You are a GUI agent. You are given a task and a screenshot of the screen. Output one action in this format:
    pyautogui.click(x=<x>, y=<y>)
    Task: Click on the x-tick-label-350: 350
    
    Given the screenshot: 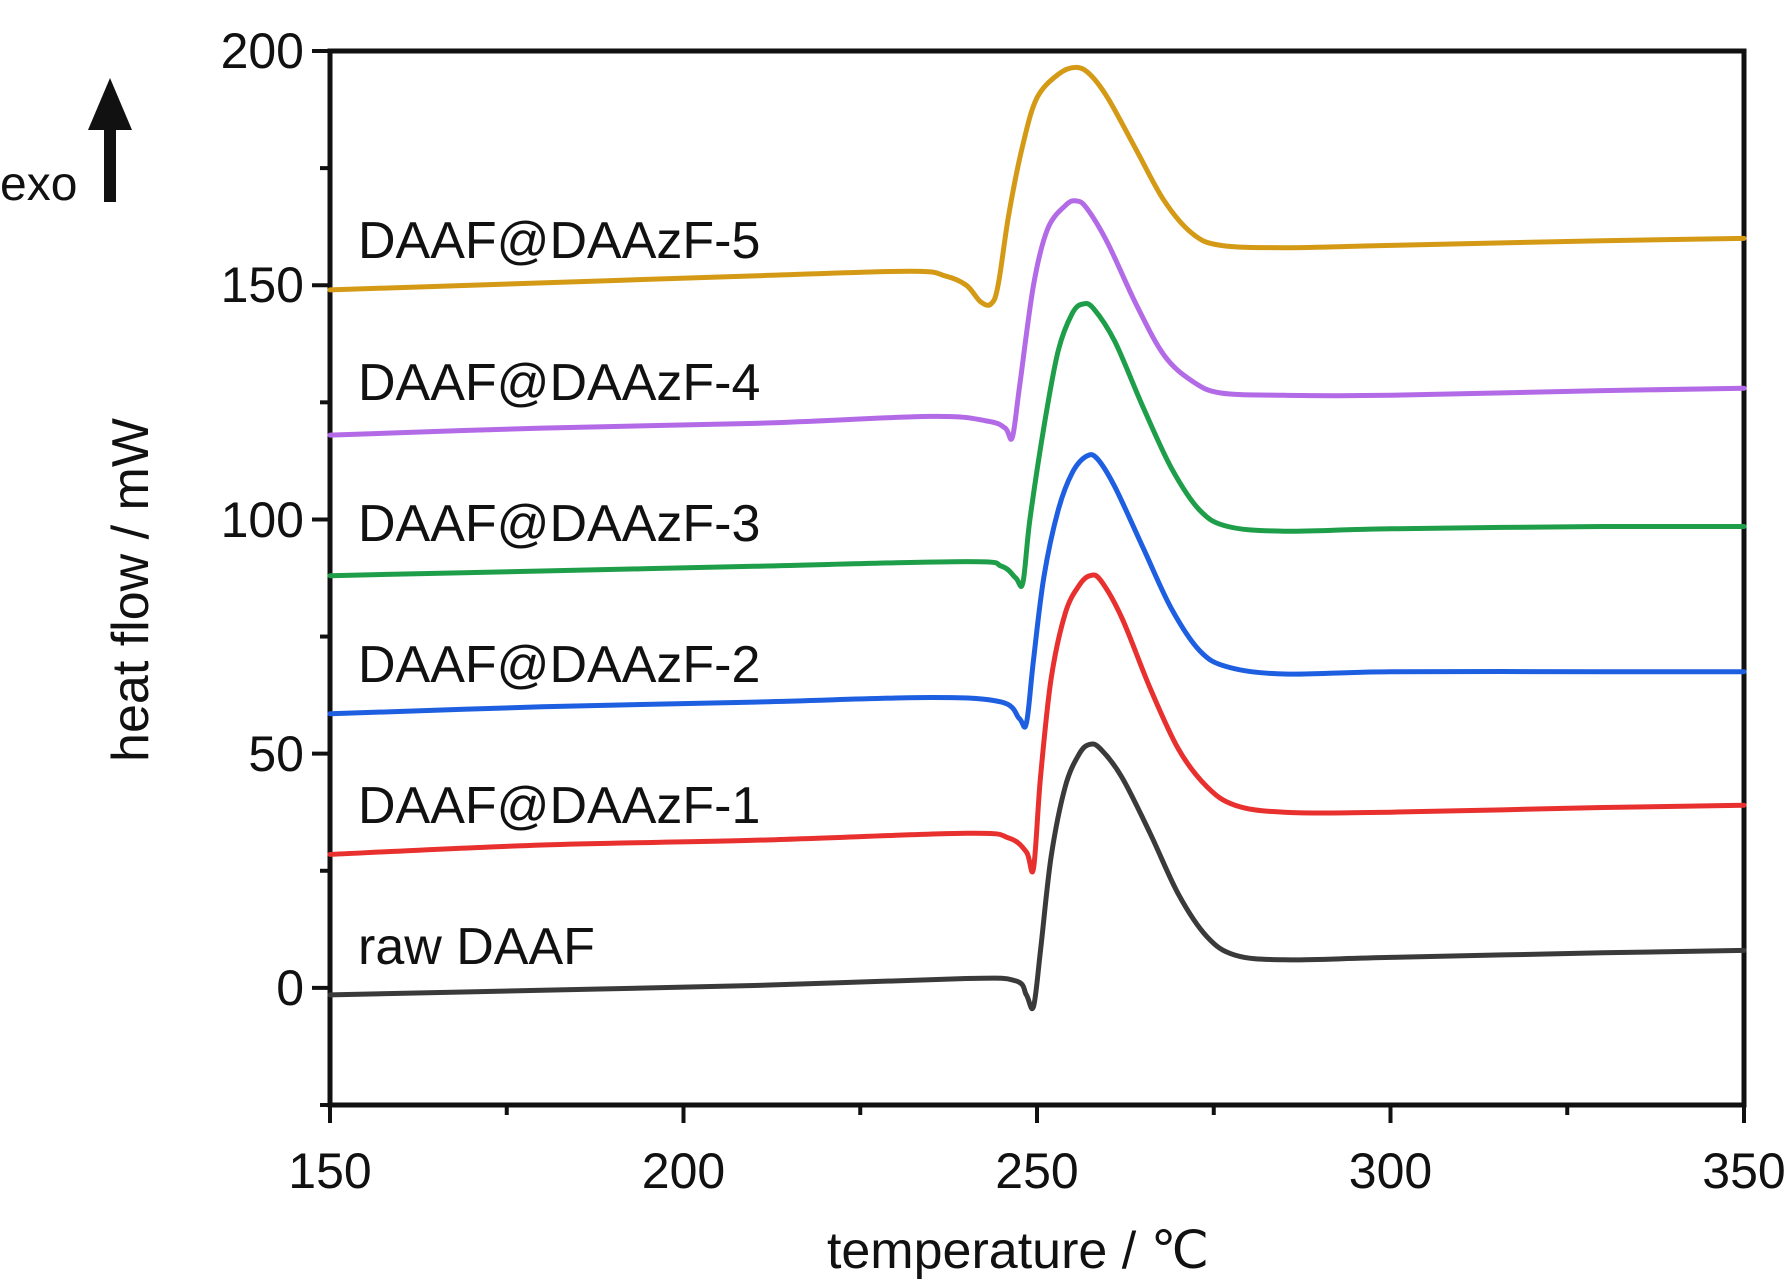 What is the action you would take?
    pyautogui.click(x=1743, y=1171)
    